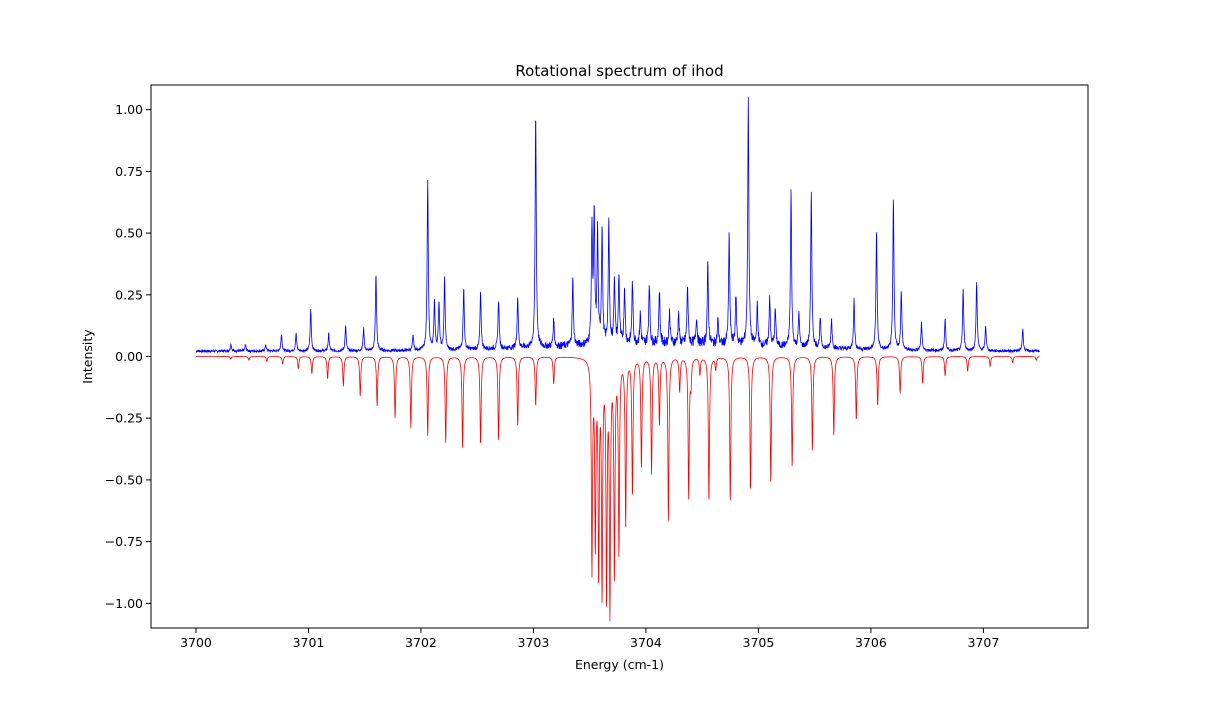 The width and height of the screenshot is (1209, 706). What do you see at coordinates (124, 603) in the screenshot?
I see `y-tick-label: −1.00` at bounding box center [124, 603].